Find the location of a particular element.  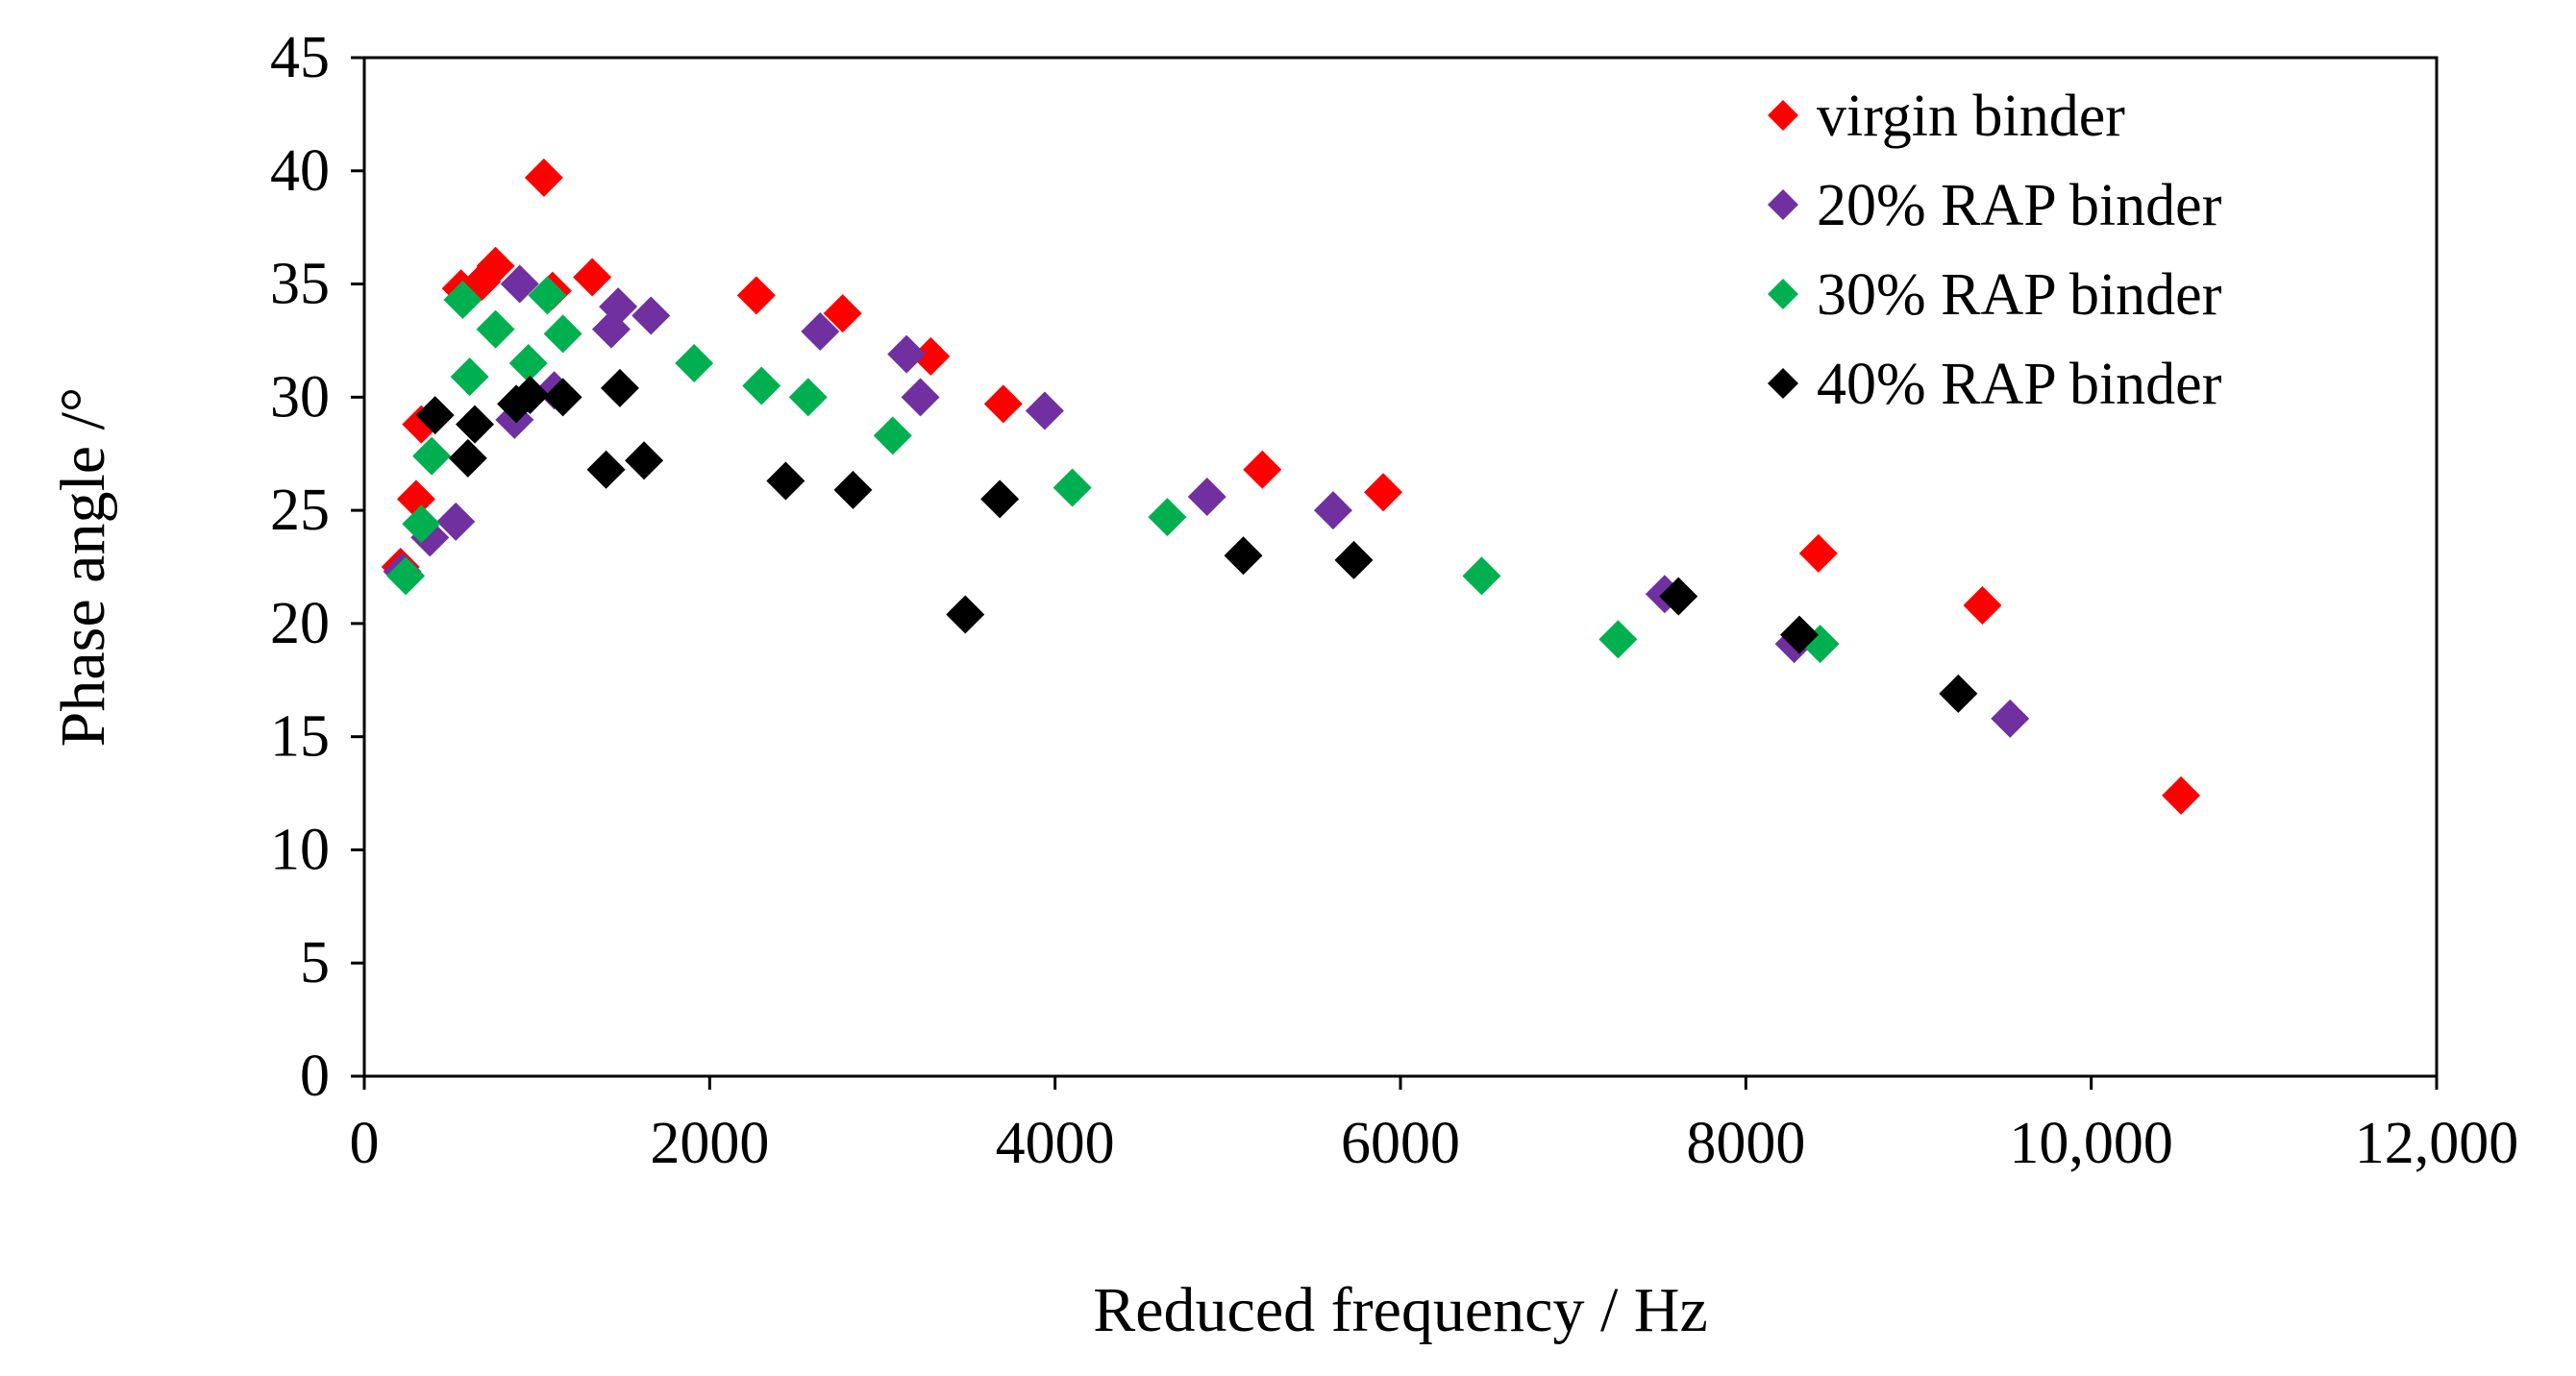

x-tick-label: 10,000 is located at coordinates (2091, 1144).